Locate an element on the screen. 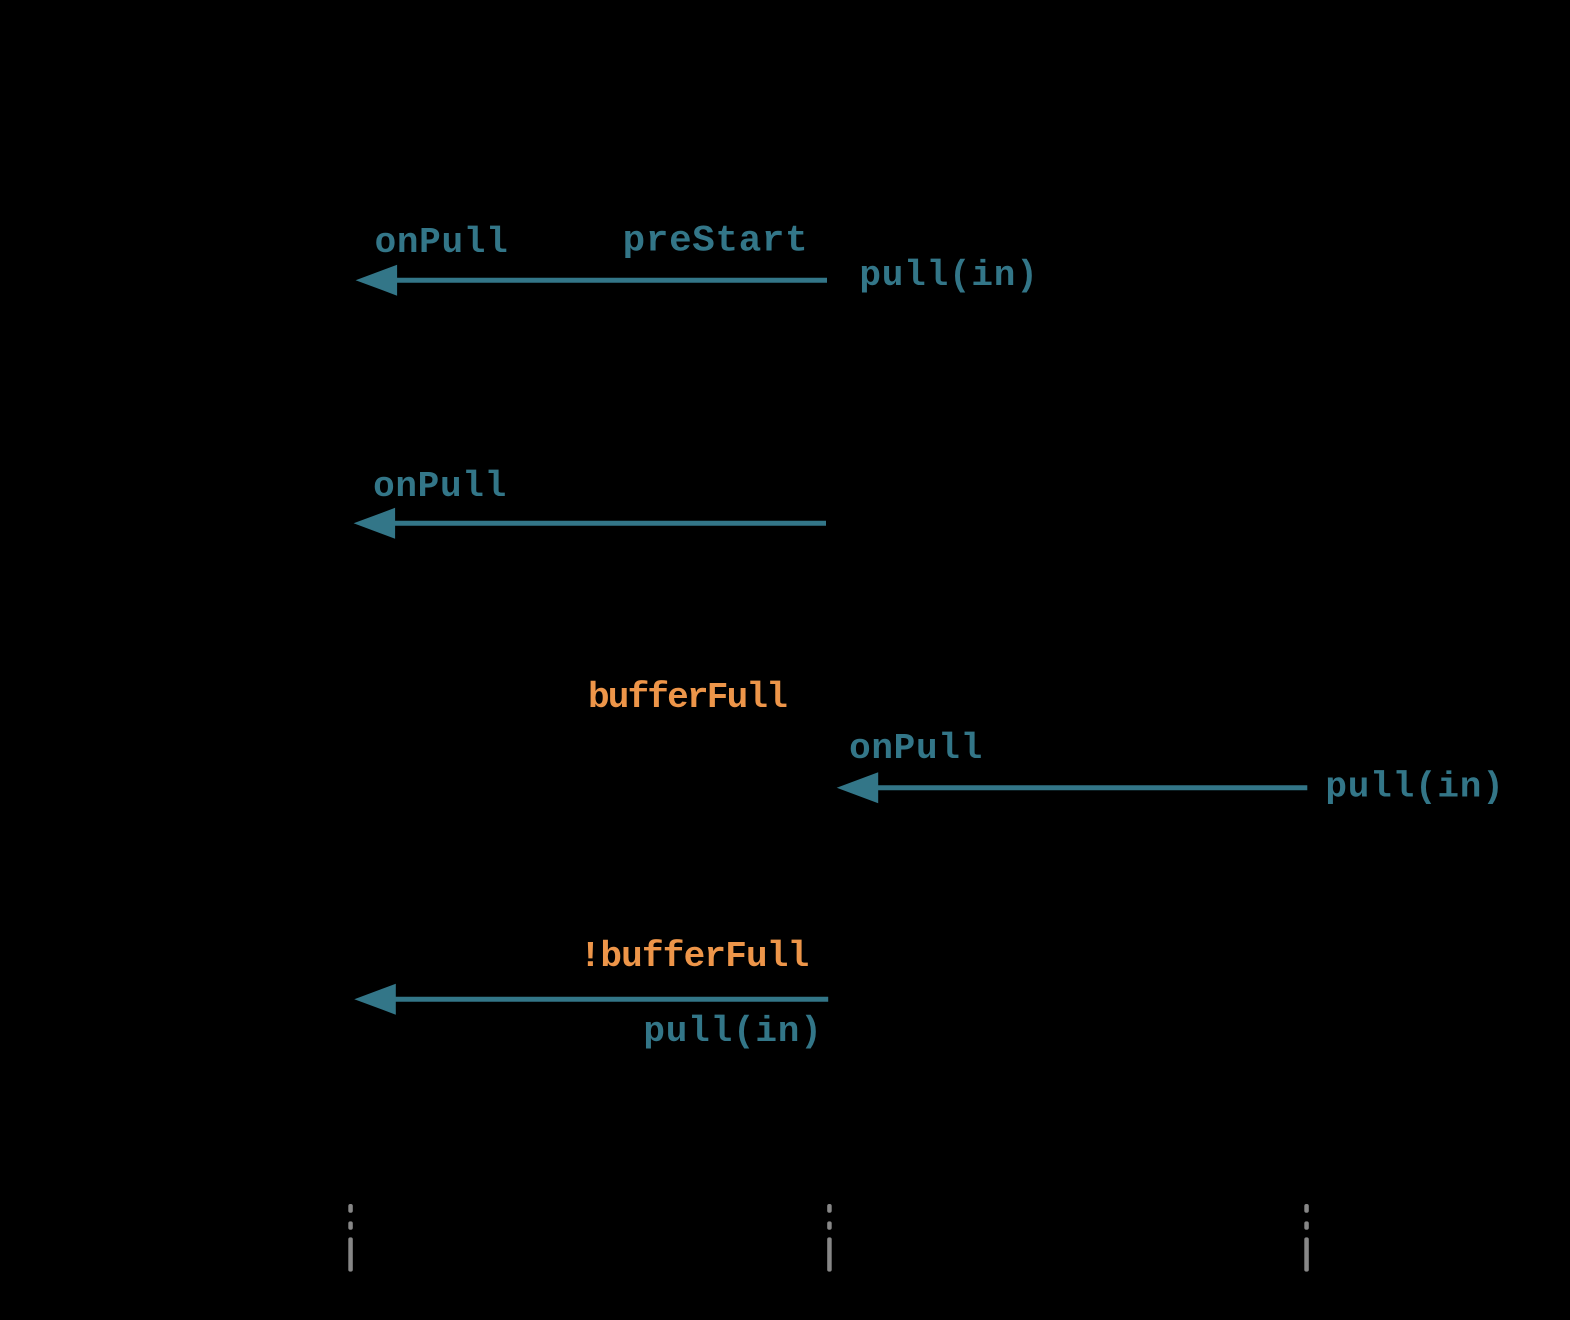  svg-text: preStart is located at coordinates (716, 242).